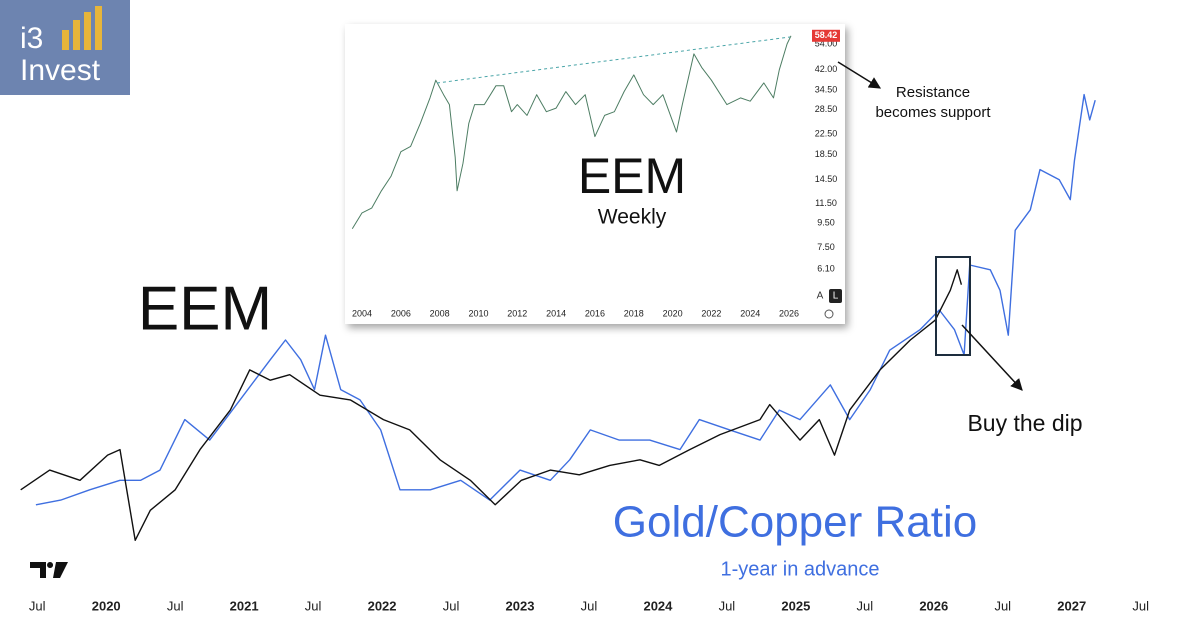  Describe the element at coordinates (571, 132) in the screenshot. I see `line` at that location.